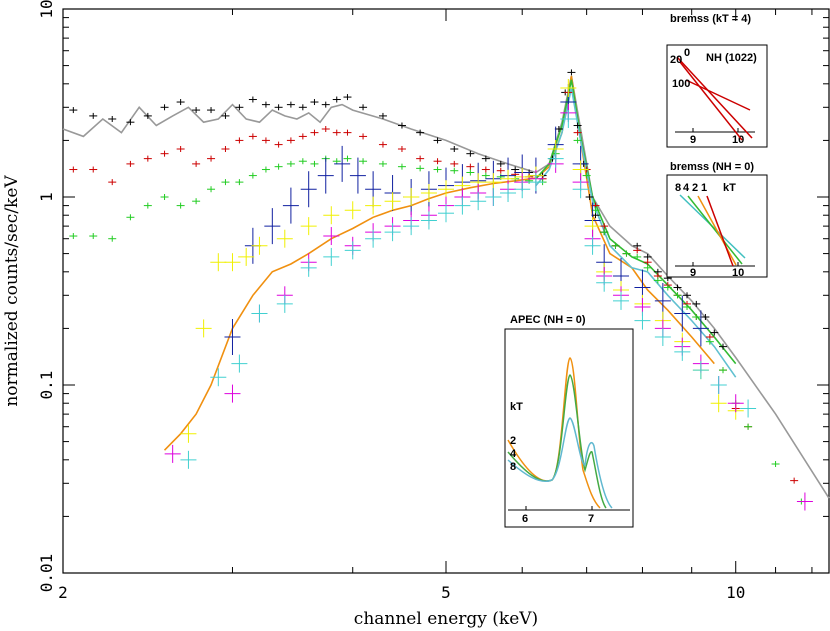 This screenshot has height=631, width=830. I want to click on inset-bremss-kt-title: bremss (NH = 0), so click(712, 167).